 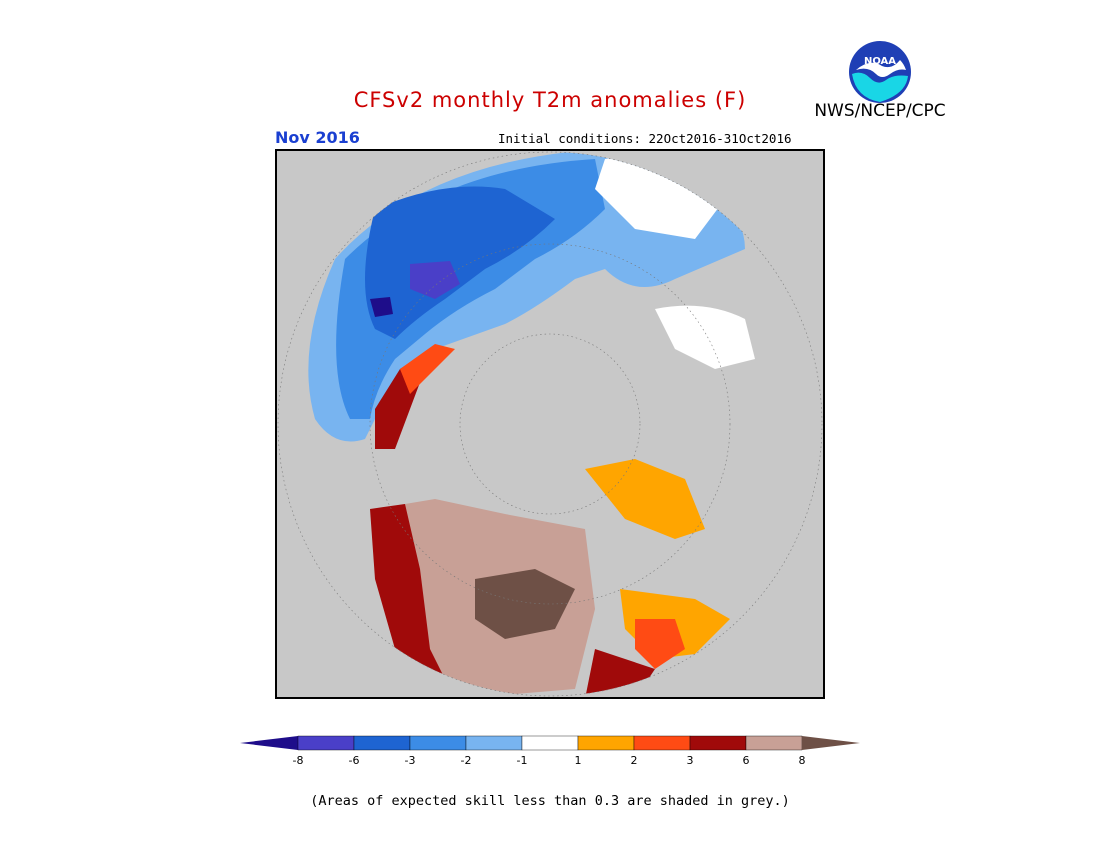 What do you see at coordinates (802, 760) in the screenshot?
I see `colorbar-tick-label: 8` at bounding box center [802, 760].